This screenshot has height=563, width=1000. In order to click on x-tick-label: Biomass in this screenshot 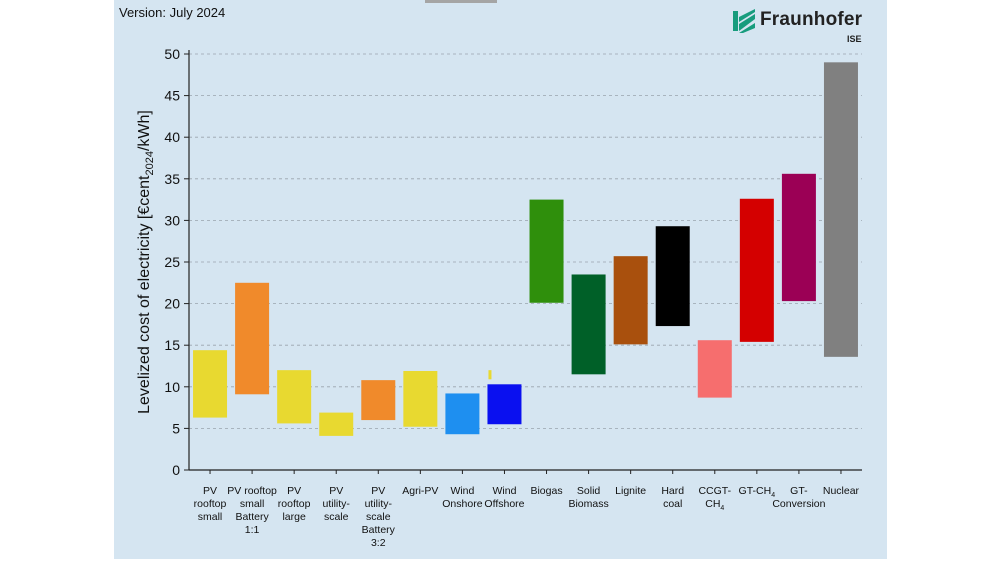, I will do `click(588, 504)`.